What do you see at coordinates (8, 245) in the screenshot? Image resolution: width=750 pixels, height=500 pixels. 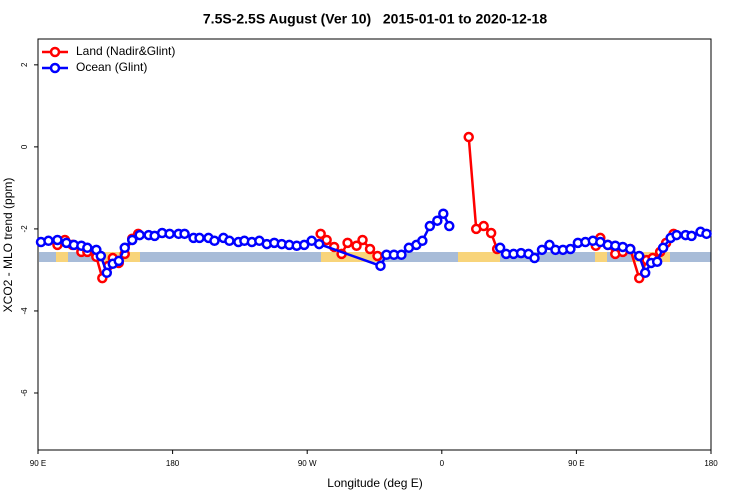 I see `y-axis-label: XCO2 - MLO trend (ppm)` at bounding box center [8, 245].